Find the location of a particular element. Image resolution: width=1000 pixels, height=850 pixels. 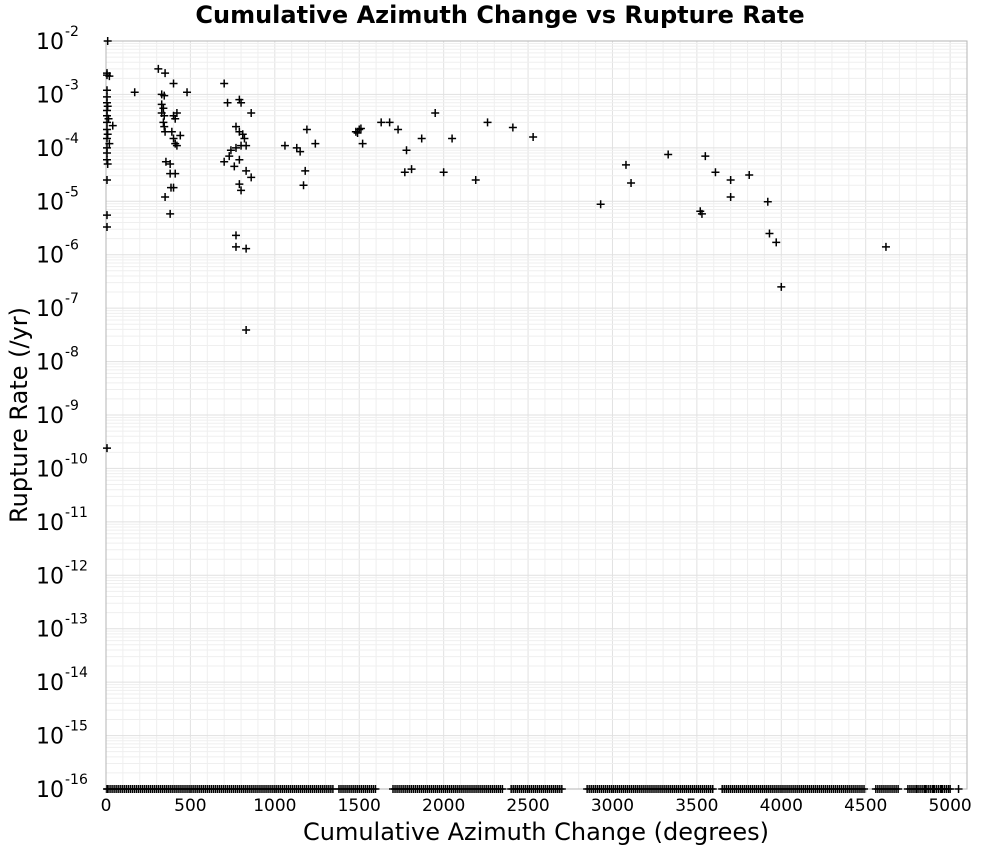

y-tick-label: 10 -13 is located at coordinates (62, 627).